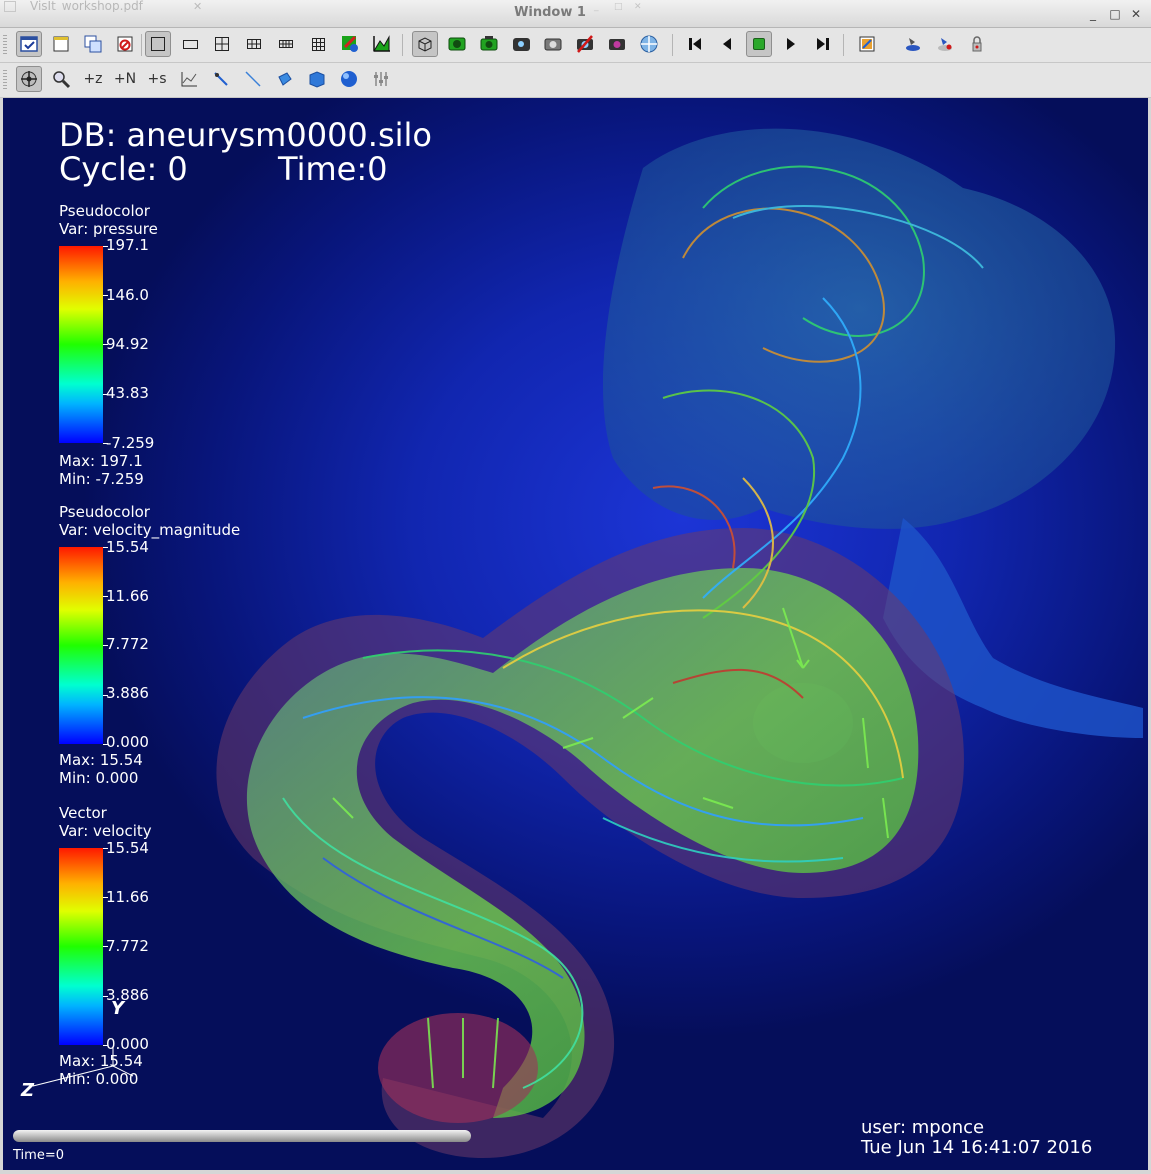 Image resolution: width=1151 pixels, height=1174 pixels. I want to click on legend-tick: 7.772, so click(127, 644).